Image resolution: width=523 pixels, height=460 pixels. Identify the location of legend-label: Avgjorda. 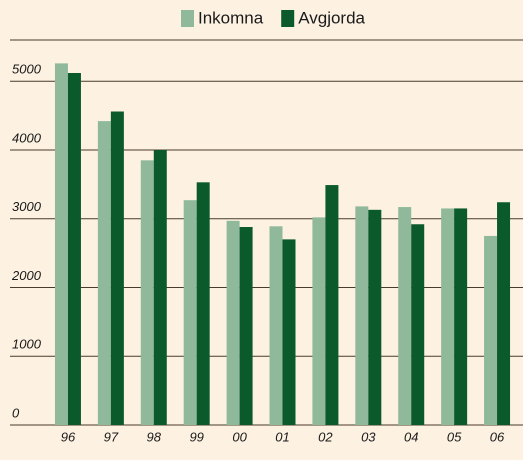
(331, 17).